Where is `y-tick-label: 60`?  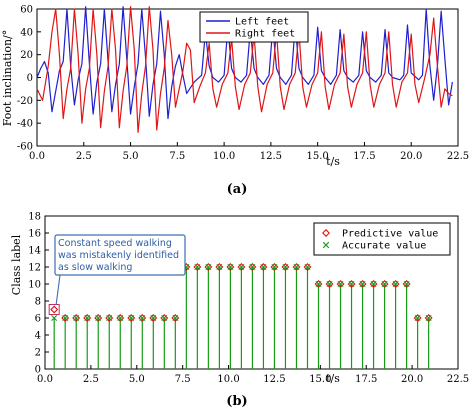 y-tick-label: 60 is located at coordinates (26, 10).